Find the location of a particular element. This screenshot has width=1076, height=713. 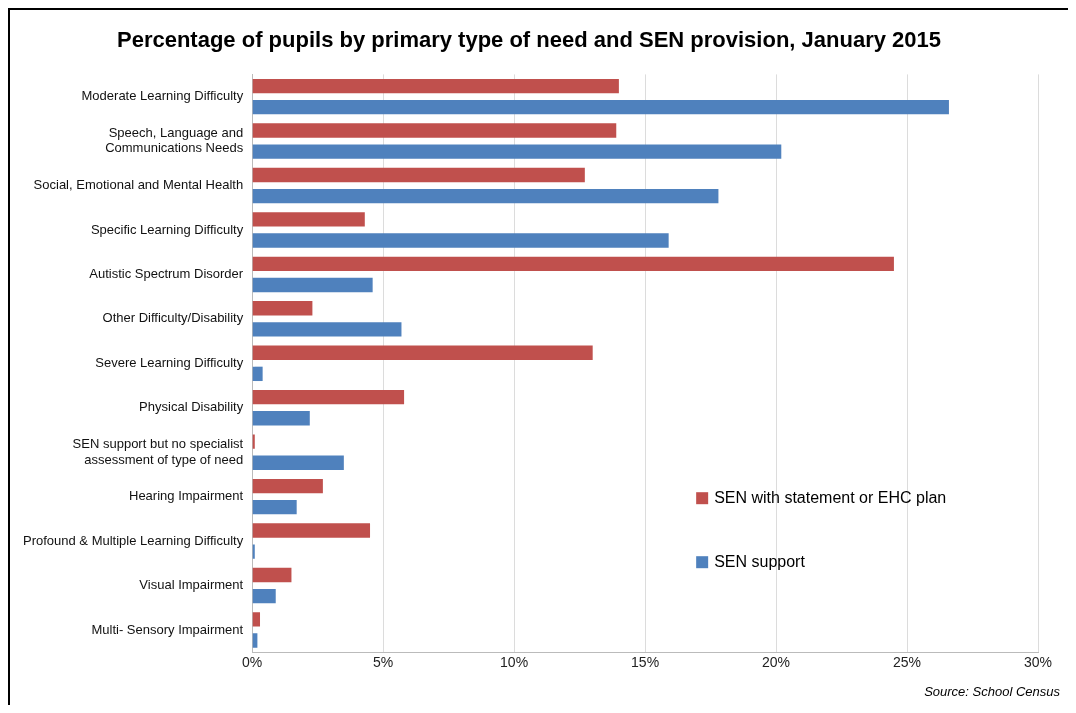

y-tick-label: Specific Learning Difficulty is located at coordinates (167, 229).